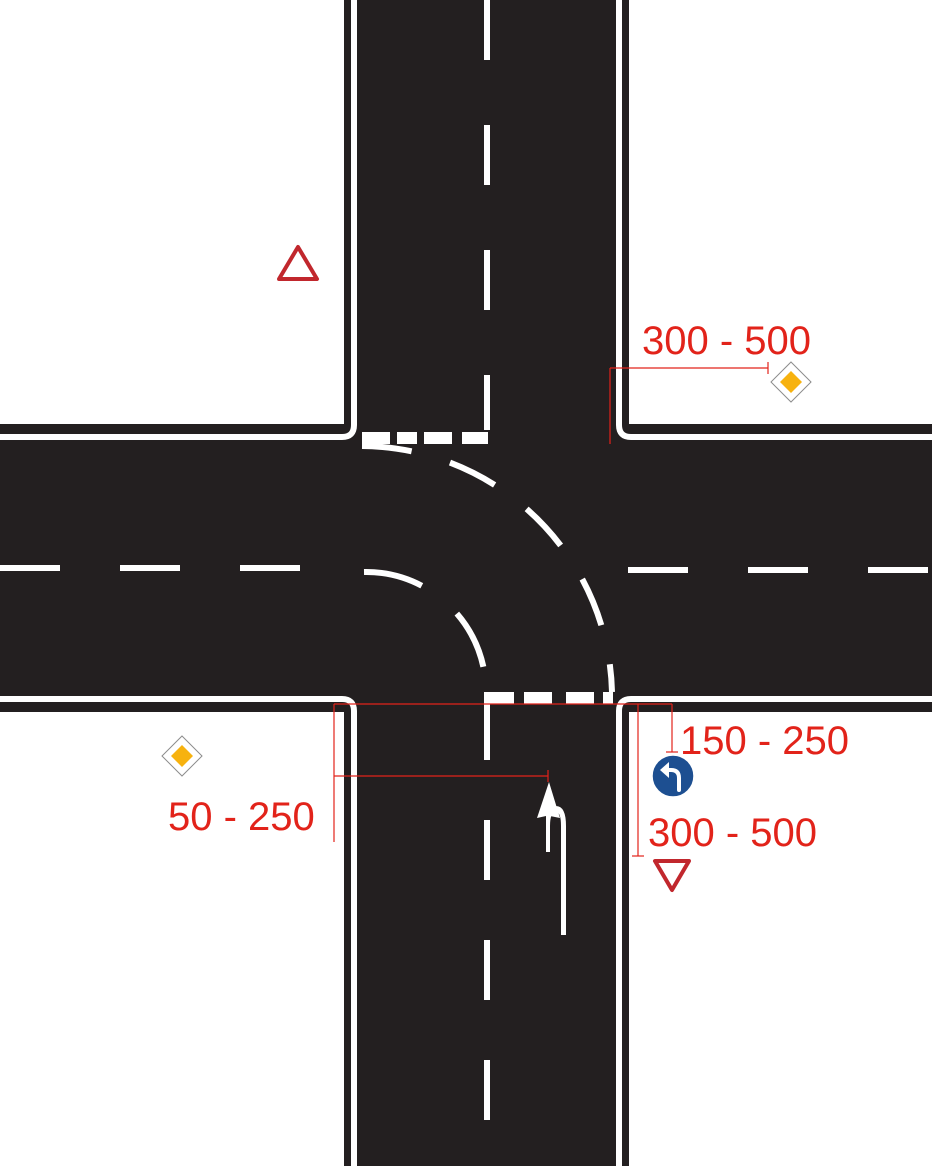 The height and width of the screenshot is (1166, 932). I want to click on turn-guide-lines, so click(488, 568).